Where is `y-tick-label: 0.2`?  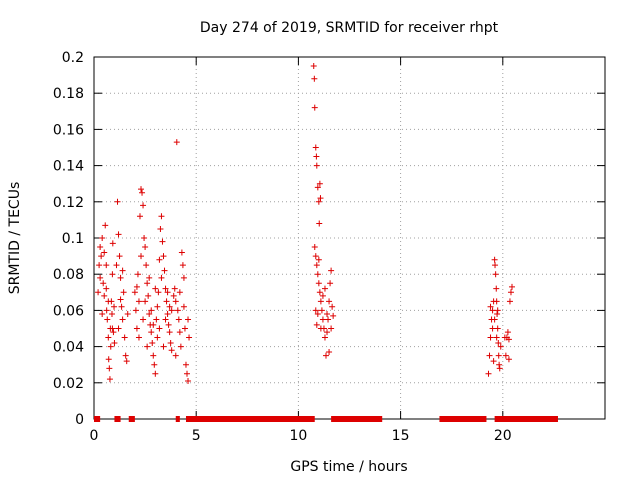
y-tick-label: 0.2 is located at coordinates (73, 58).